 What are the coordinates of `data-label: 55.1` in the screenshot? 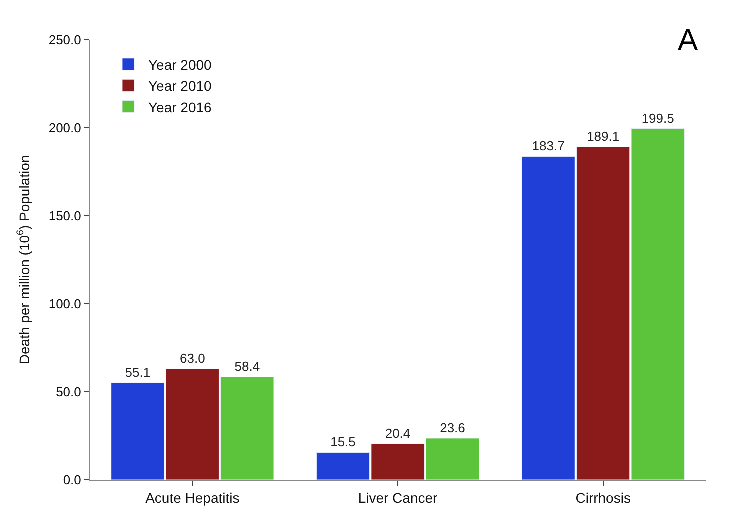 It's located at (138, 372).